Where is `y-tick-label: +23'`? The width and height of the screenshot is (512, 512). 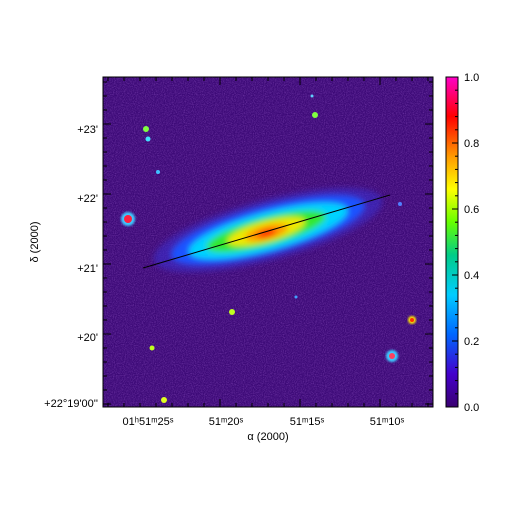
y-tick-label: +23' is located at coordinates (87, 130).